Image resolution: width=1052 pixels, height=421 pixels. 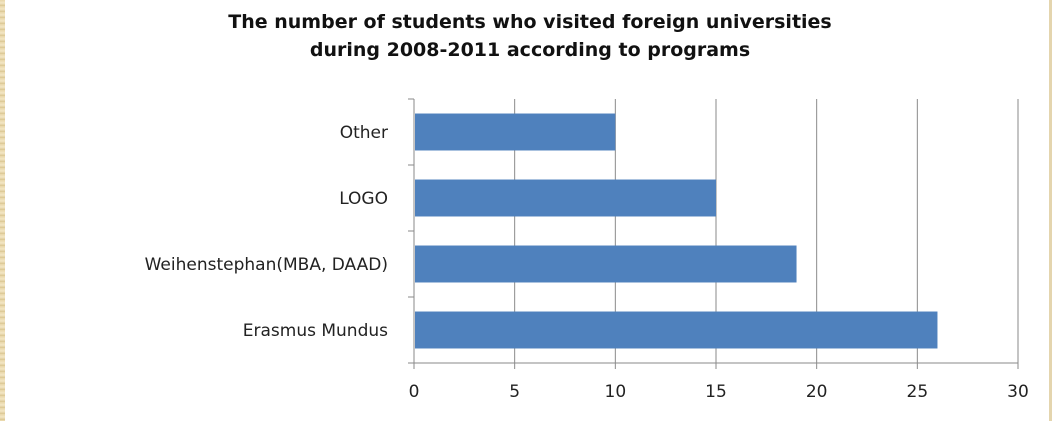 I want to click on x-tick-label: 10, so click(x=616, y=392).